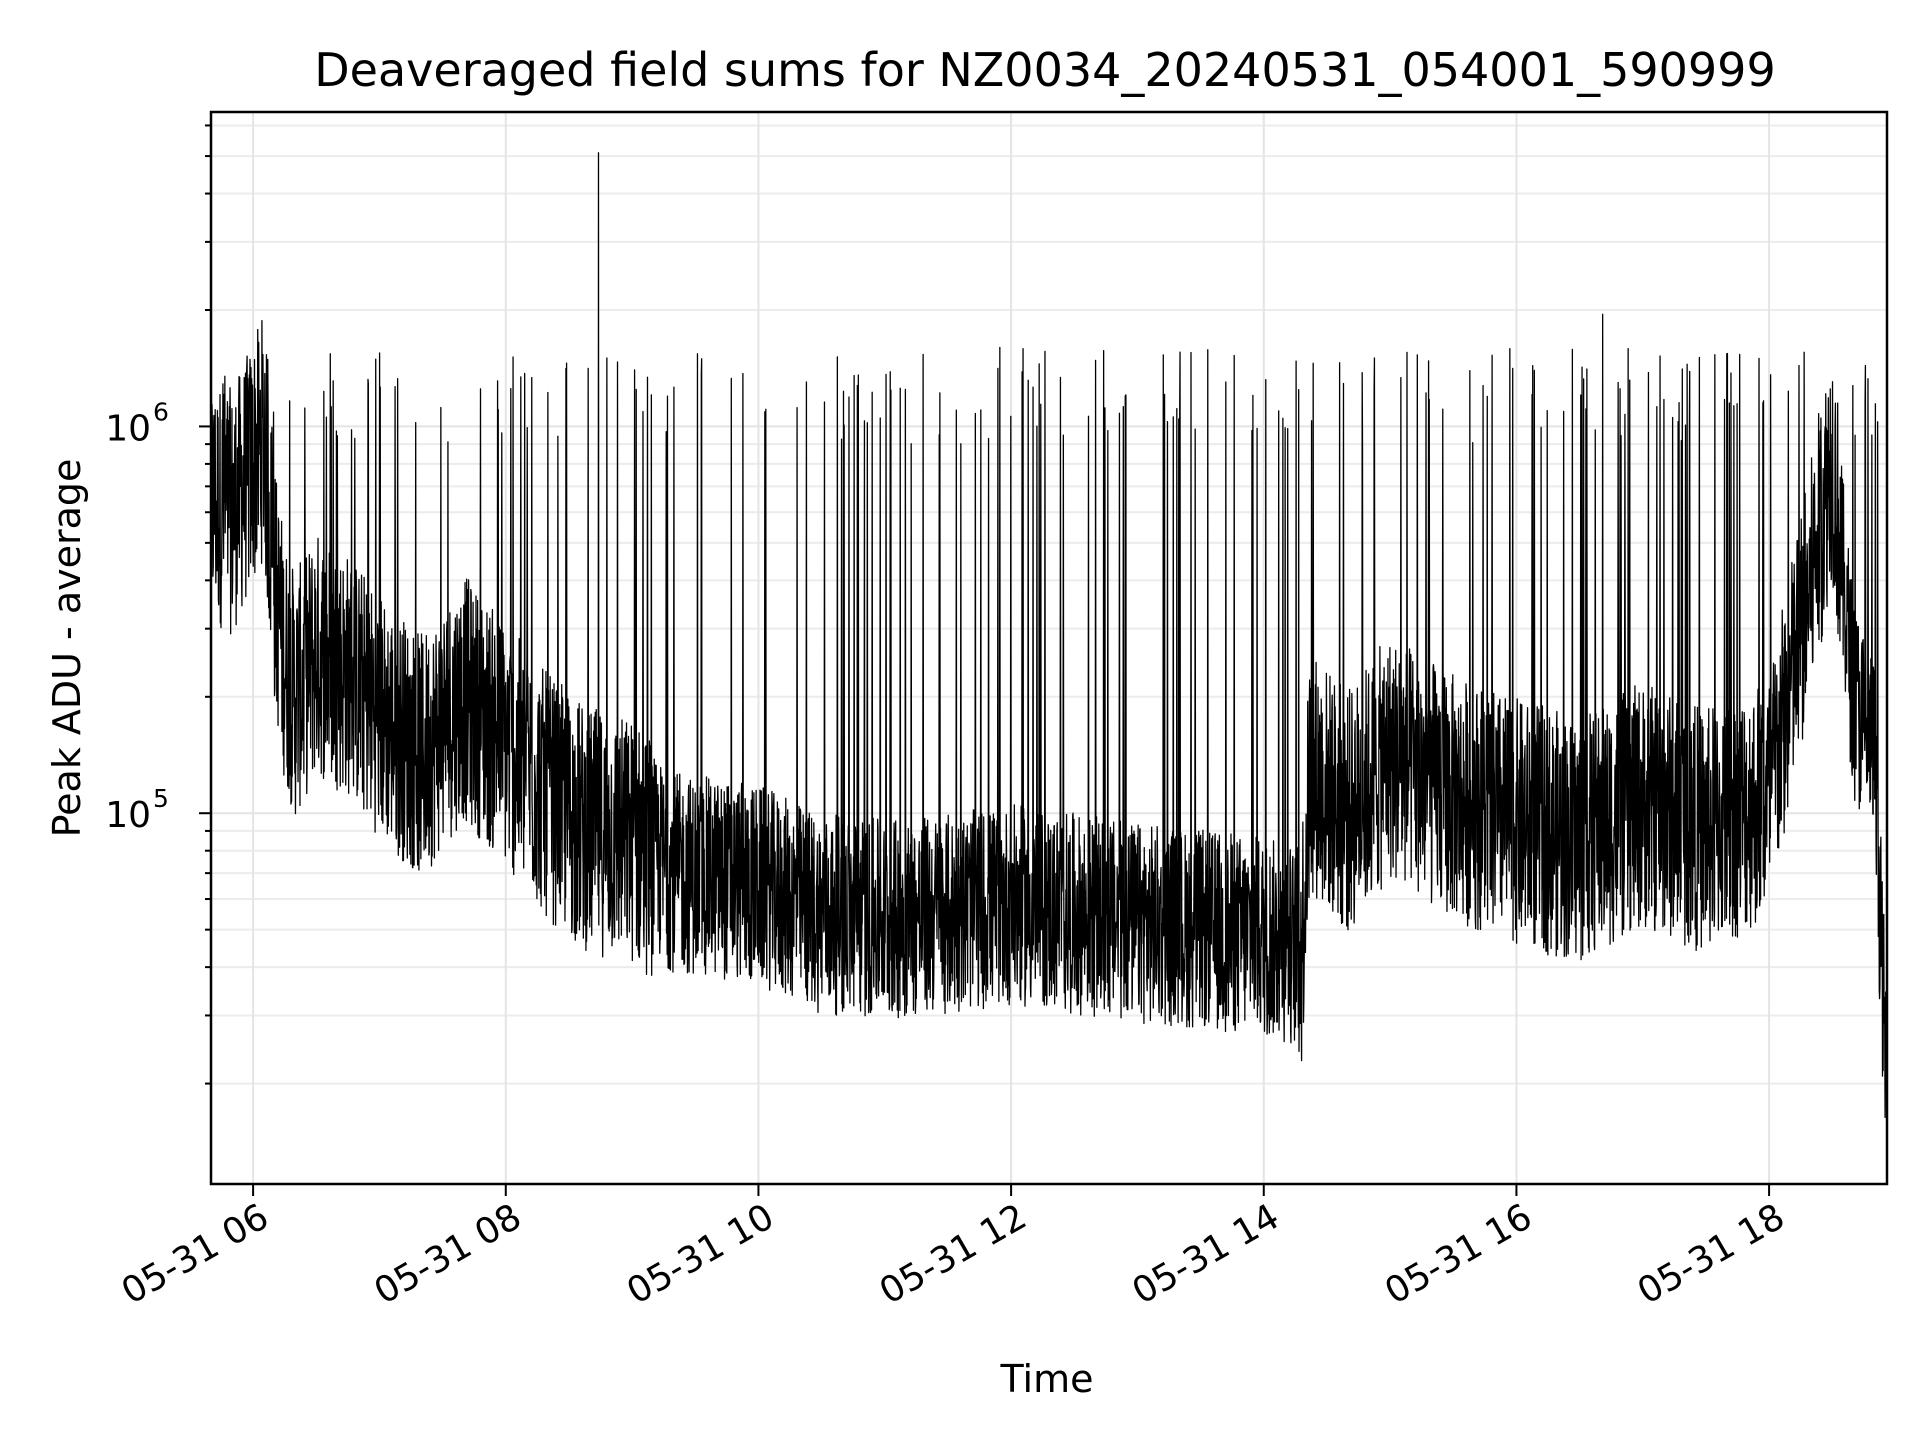 The image size is (1920, 1440). Describe the element at coordinates (67, 648) in the screenshot. I see `y-axis-label: Peak ADU - average` at that location.